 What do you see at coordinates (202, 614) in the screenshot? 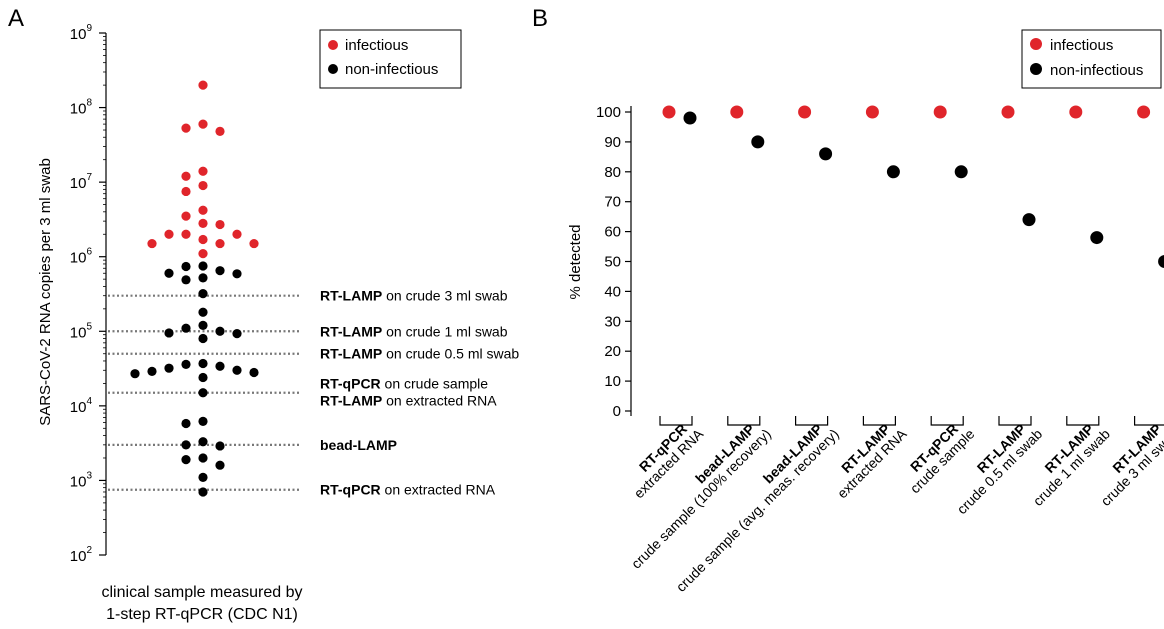
I see `panel-a-x-label-line-2: 1-step RT-qPCR (CDC N1)` at bounding box center [202, 614].